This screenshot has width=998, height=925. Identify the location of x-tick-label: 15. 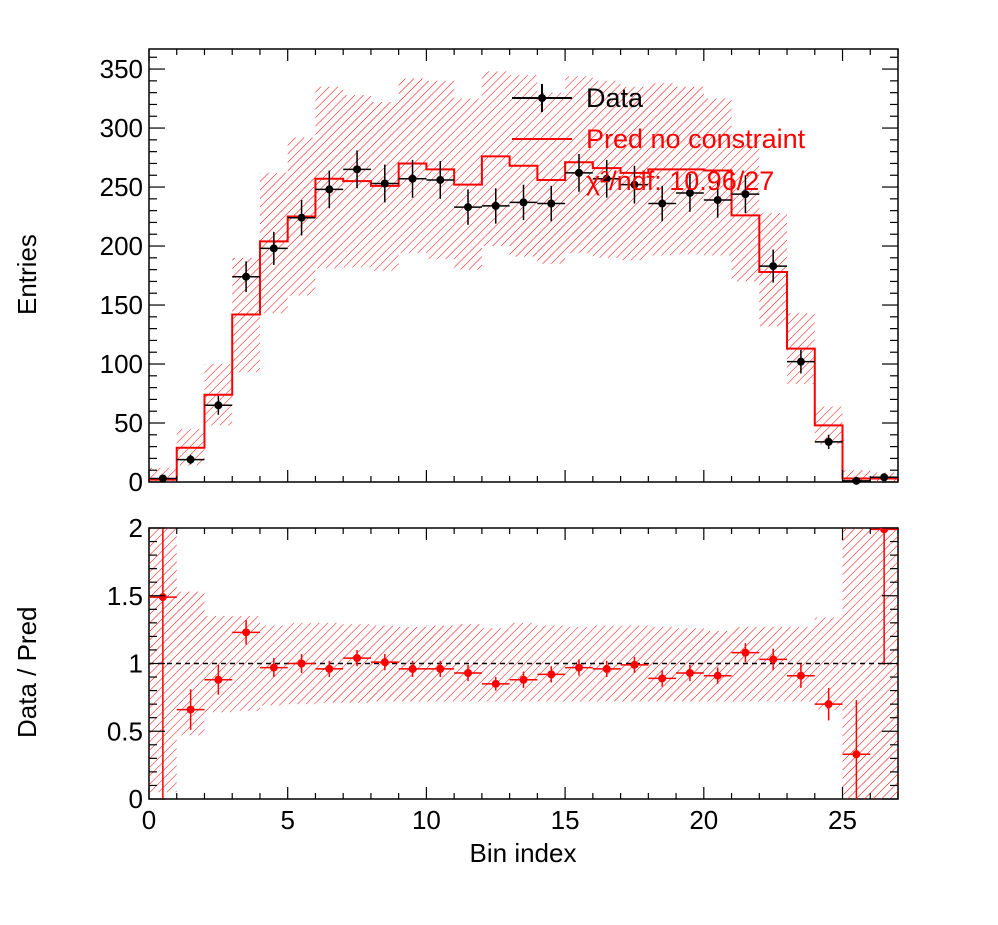
(565, 820).